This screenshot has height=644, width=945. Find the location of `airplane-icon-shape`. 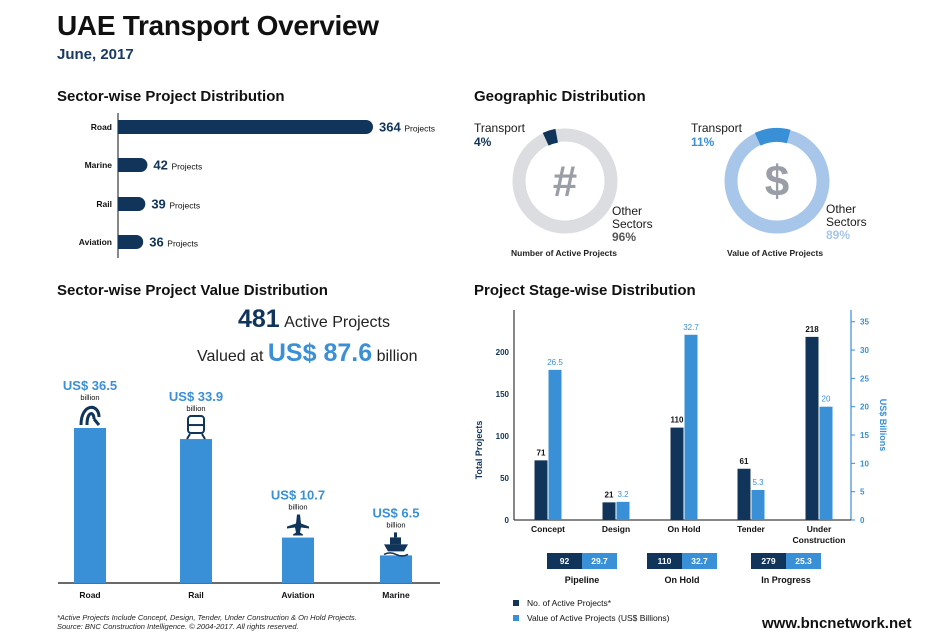

airplane-icon-shape is located at coordinates (298, 525).